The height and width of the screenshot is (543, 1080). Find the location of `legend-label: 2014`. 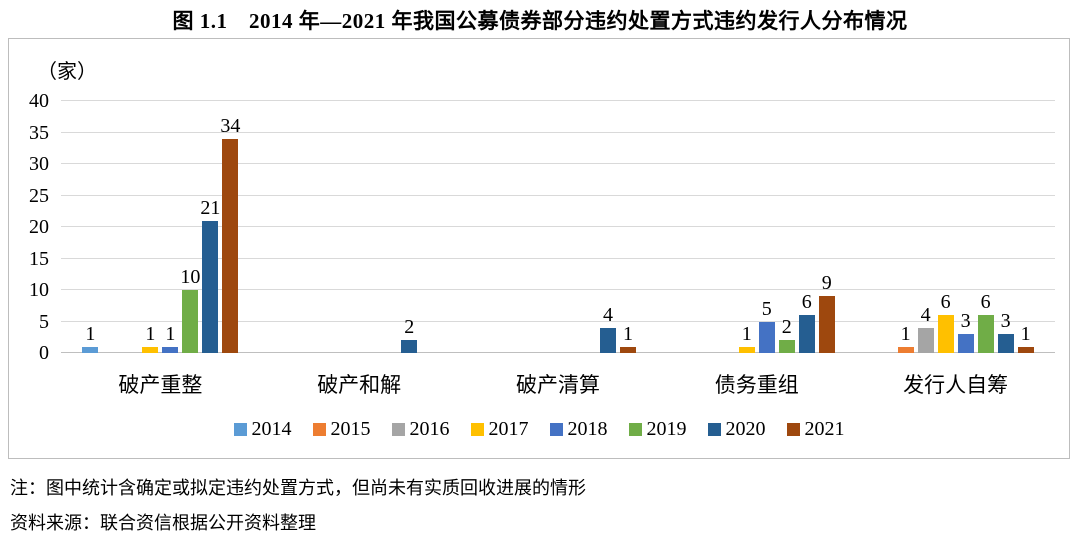

legend-label: 2014 is located at coordinates (271, 429).